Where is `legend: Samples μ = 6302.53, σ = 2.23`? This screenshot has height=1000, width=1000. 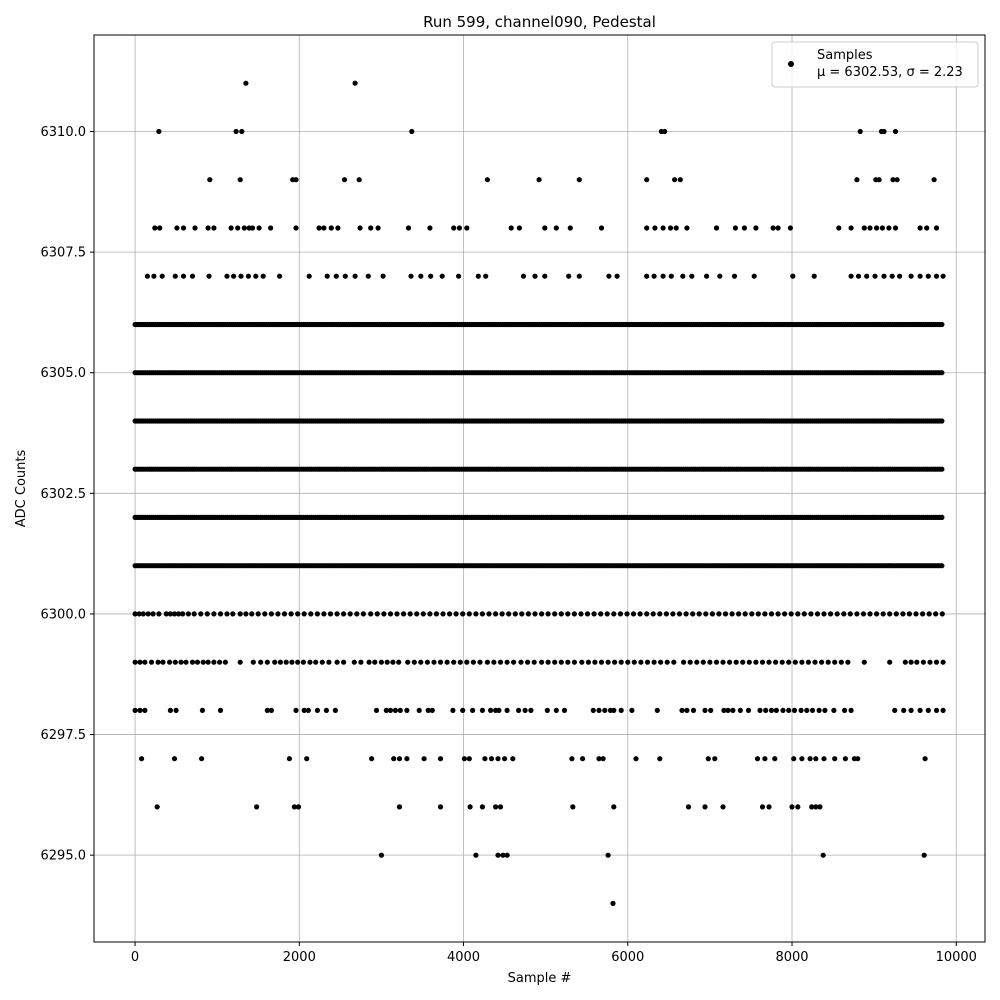 legend: Samples μ = 6302.53, σ = 2.23 is located at coordinates (875, 64).